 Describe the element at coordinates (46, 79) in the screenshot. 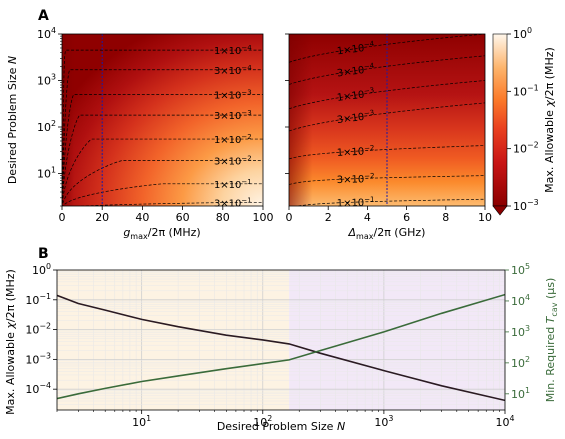

I see `y-tick-label-a: 10³` at that location.